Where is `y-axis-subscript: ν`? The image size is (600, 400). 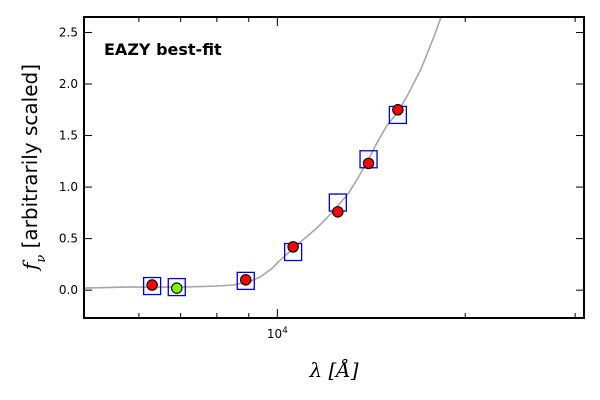 y-axis-subscript: ν is located at coordinates (41, 259).